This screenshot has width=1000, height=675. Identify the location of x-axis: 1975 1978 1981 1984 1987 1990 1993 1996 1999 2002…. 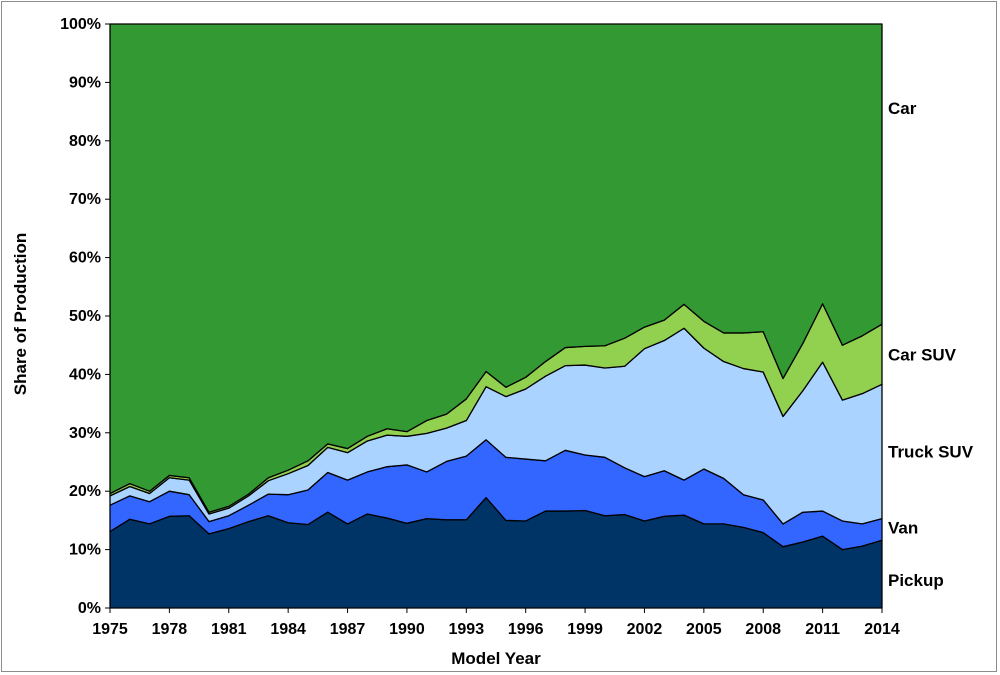
(496, 623).